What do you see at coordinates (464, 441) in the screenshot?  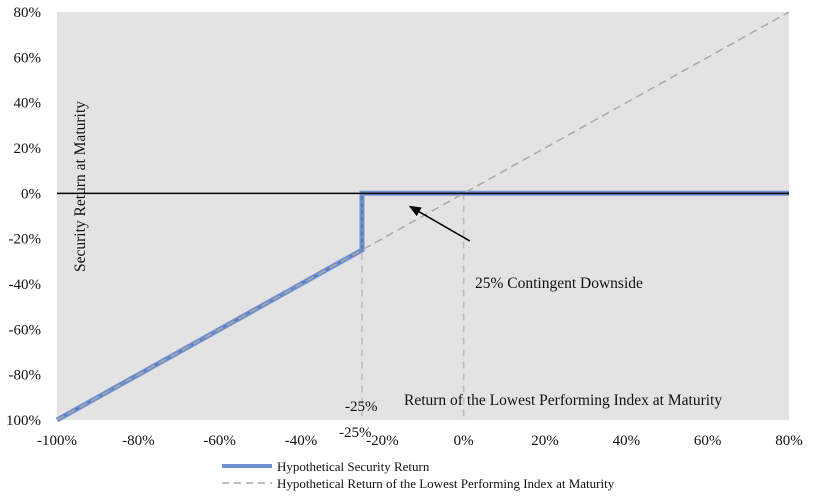 I see `x-tick-label: 0%` at bounding box center [464, 441].